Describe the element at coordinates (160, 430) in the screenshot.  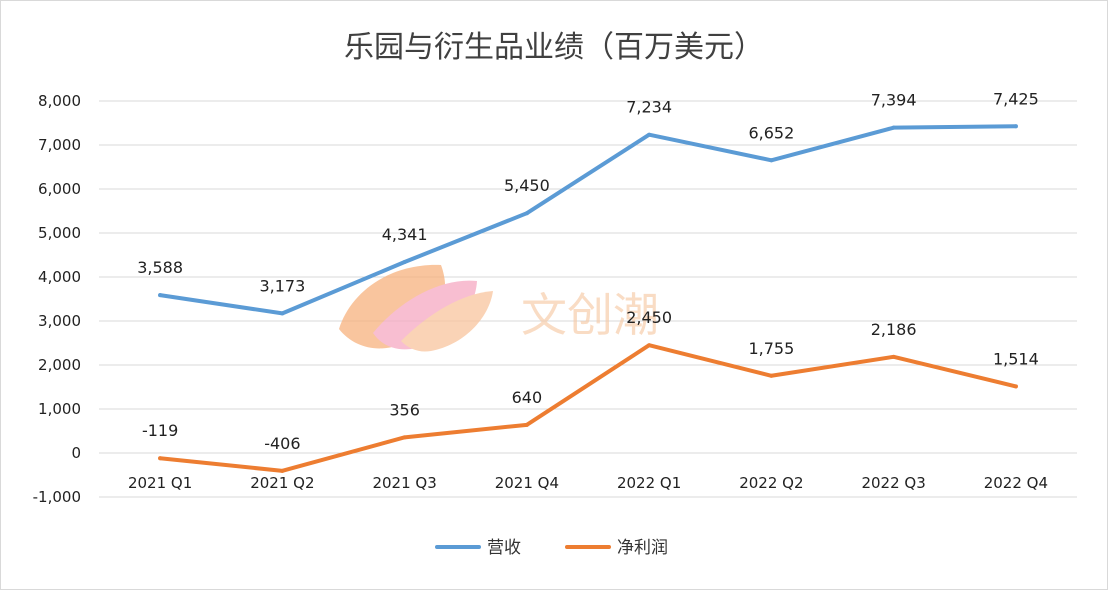
I see `data-label: -119` at that location.